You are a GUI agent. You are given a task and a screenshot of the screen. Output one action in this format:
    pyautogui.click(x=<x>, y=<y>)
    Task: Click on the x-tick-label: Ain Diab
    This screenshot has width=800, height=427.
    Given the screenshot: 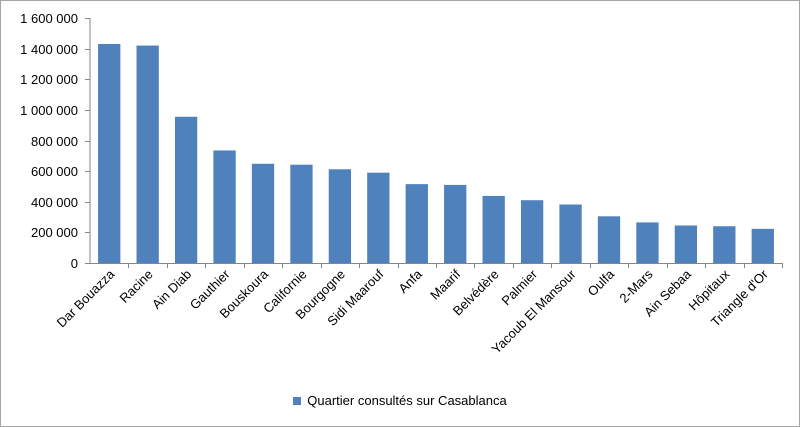 What is the action you would take?
    pyautogui.click(x=171, y=289)
    